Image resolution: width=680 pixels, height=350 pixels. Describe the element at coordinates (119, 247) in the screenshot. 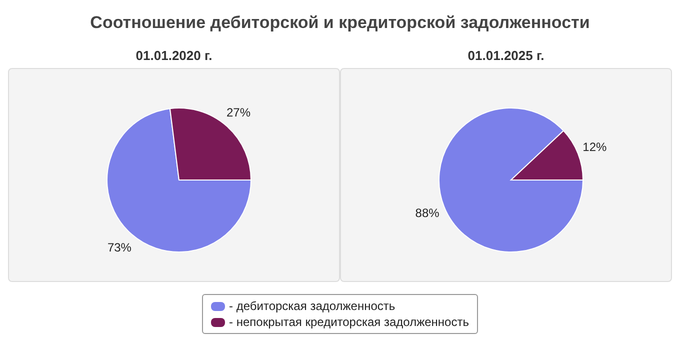

I see `data-label: 73%` at that location.